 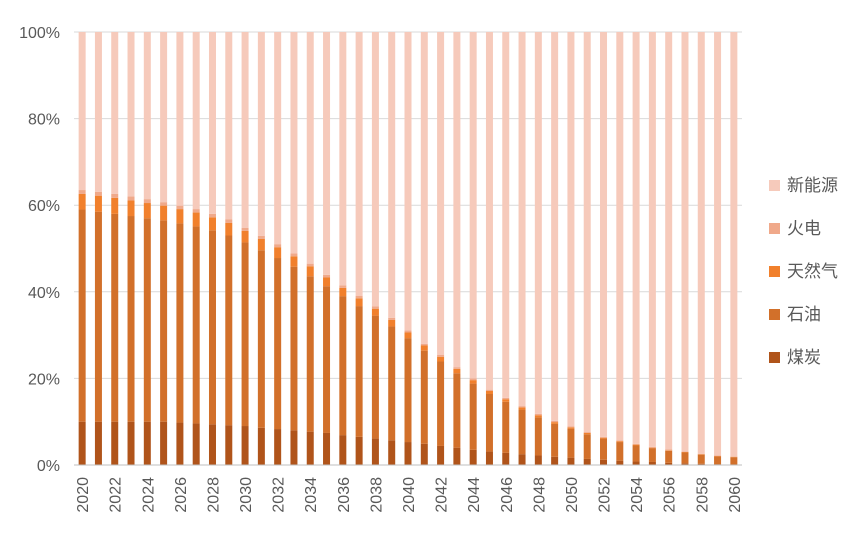 I want to click on x-tick-label: 2056, so click(x=670, y=495).